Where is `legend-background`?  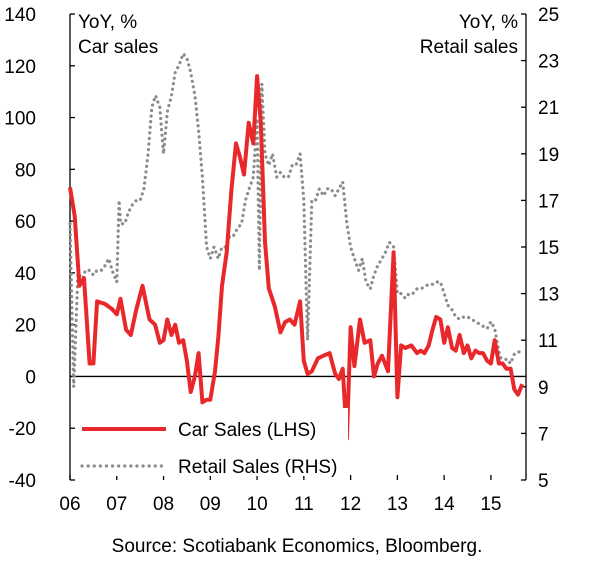
legend-background is located at coordinates (212, 442).